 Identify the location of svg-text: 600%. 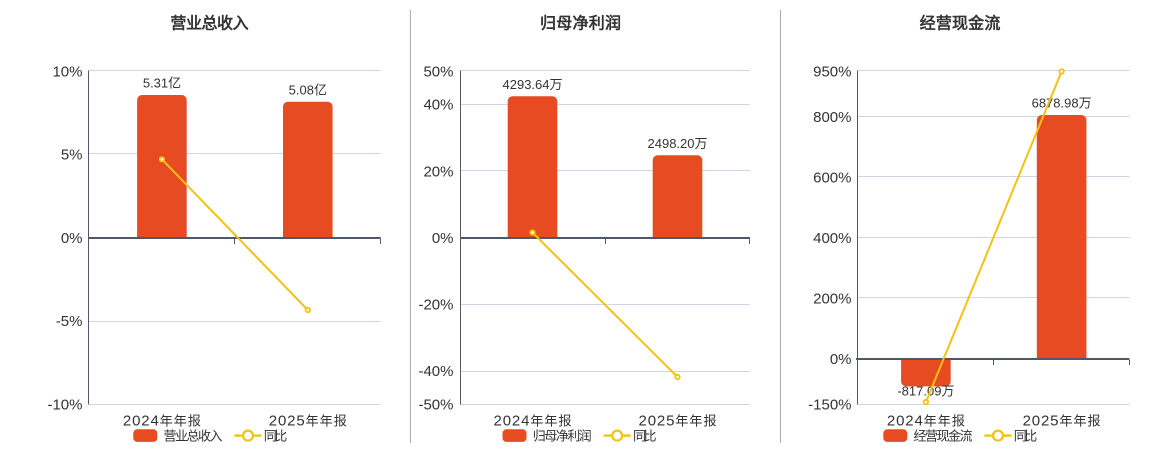
(832, 177).